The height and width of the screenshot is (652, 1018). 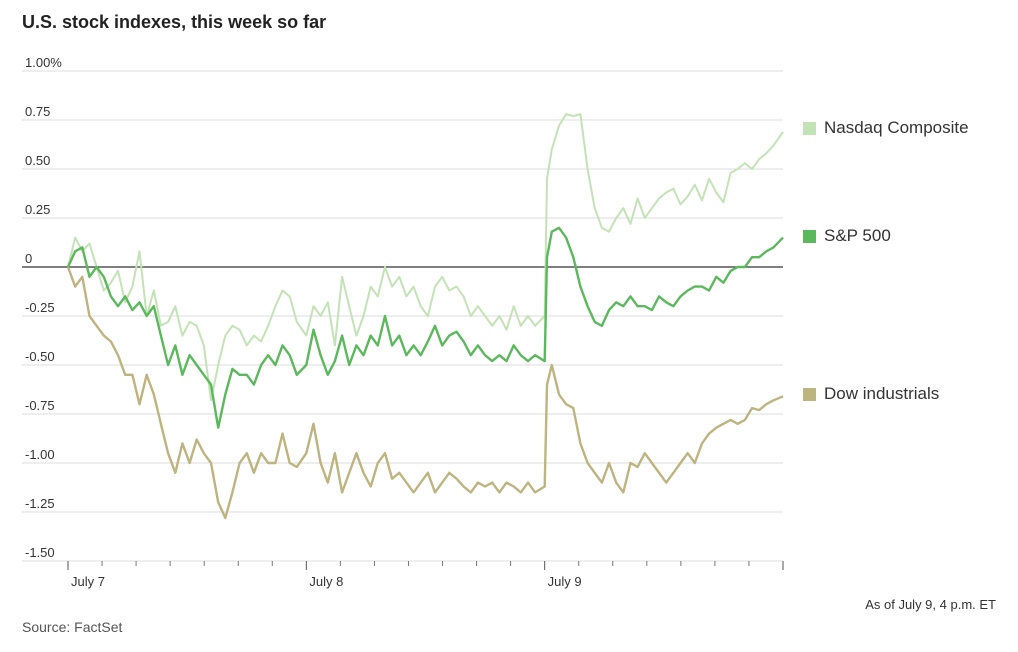 I want to click on y-tick-label: 0.50, so click(x=37, y=160).